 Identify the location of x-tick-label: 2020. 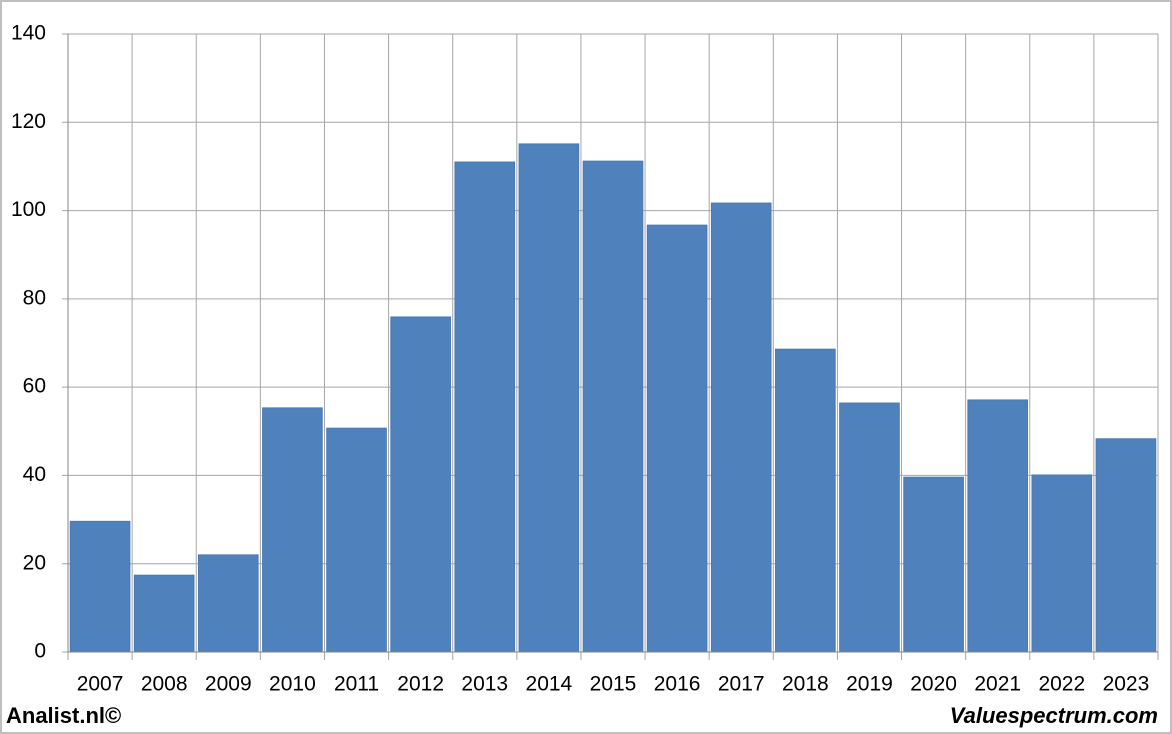
(933, 684).